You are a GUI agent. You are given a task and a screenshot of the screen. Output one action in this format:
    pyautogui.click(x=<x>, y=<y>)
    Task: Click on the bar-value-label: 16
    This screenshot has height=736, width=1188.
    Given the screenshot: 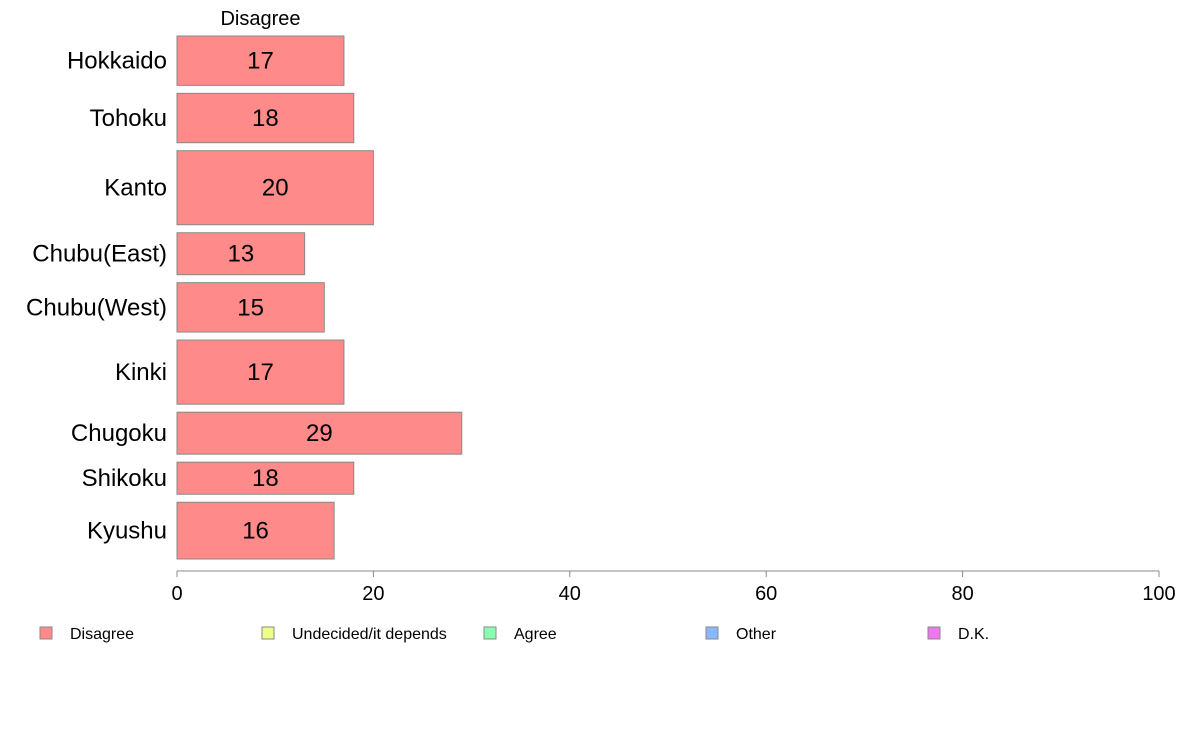 What is the action you would take?
    pyautogui.click(x=255, y=531)
    